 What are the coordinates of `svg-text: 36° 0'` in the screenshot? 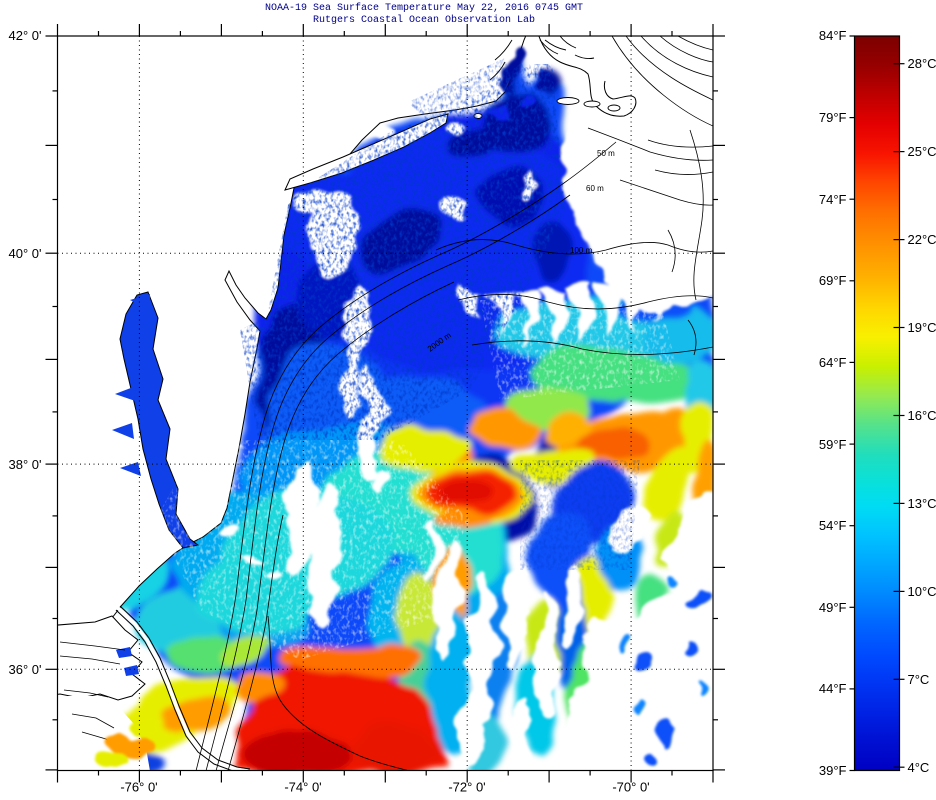 It's located at (25, 669).